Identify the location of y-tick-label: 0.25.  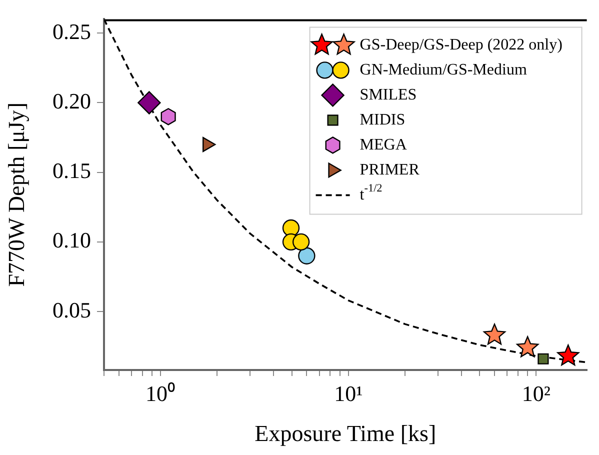
(71, 31).